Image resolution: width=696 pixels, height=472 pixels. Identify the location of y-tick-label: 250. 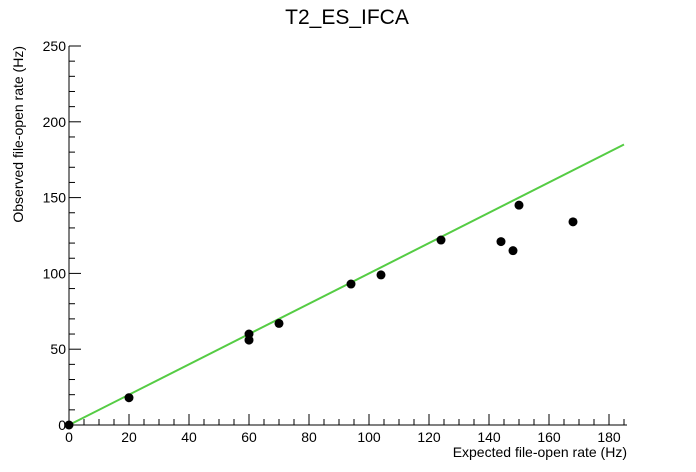
(55, 46).